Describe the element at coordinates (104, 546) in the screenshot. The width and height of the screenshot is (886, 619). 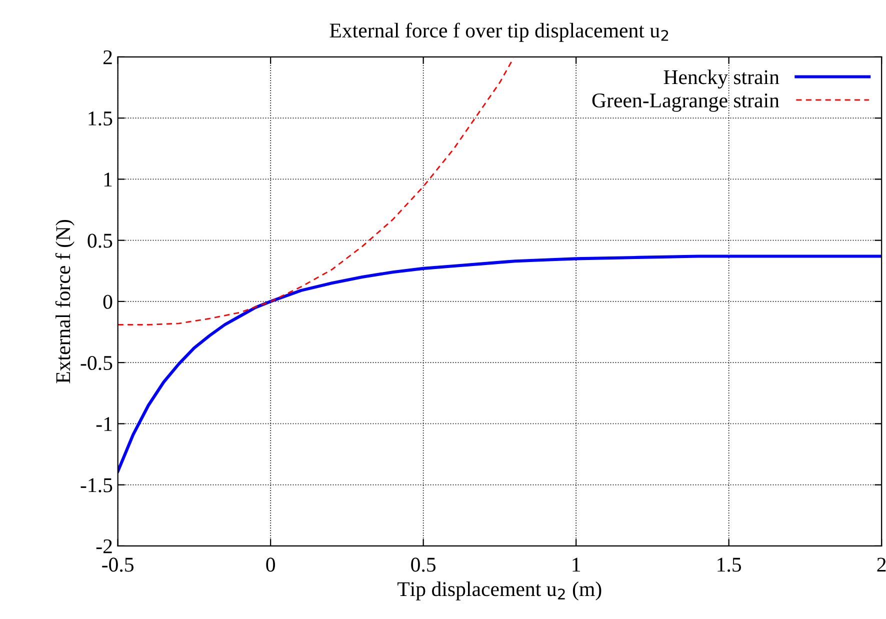
I see `y-tick-label: -2` at that location.